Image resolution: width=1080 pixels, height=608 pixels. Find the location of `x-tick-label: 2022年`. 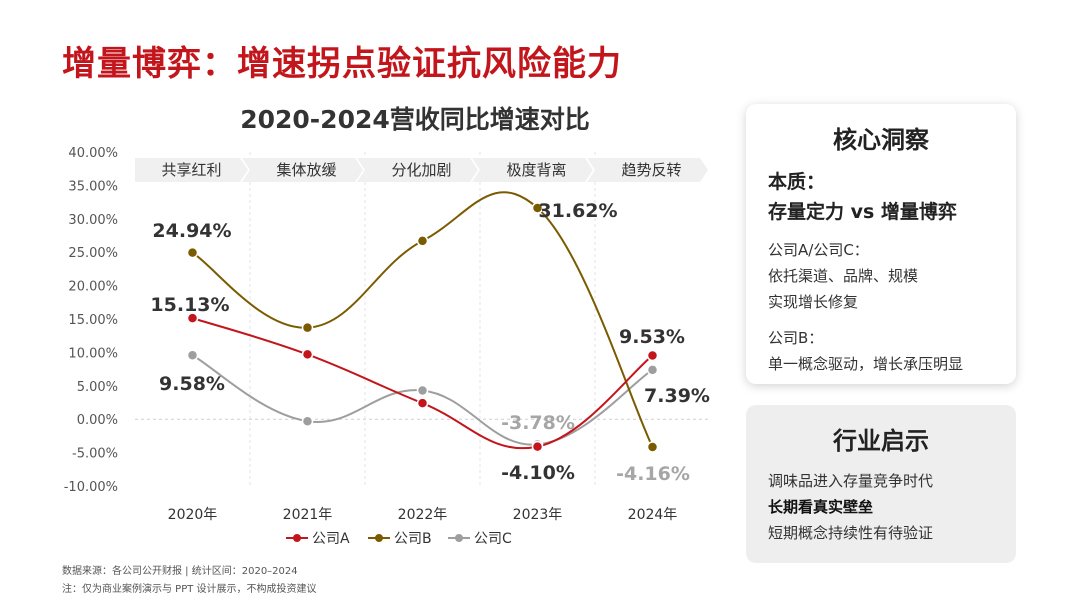

x-tick-label: 2022年 is located at coordinates (423, 515).